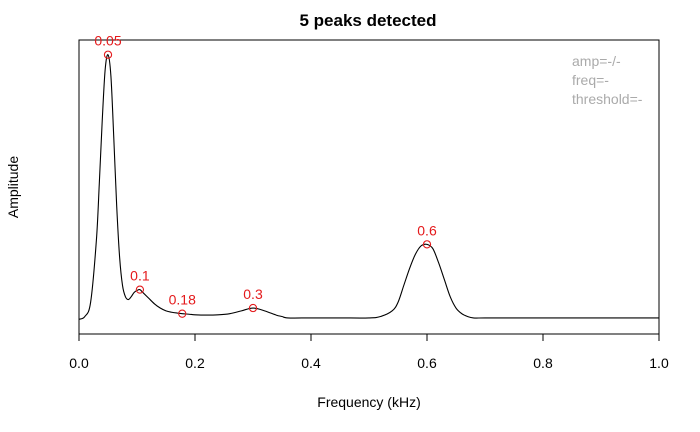  I want to click on peak-label-1: 0.1, so click(140, 276).